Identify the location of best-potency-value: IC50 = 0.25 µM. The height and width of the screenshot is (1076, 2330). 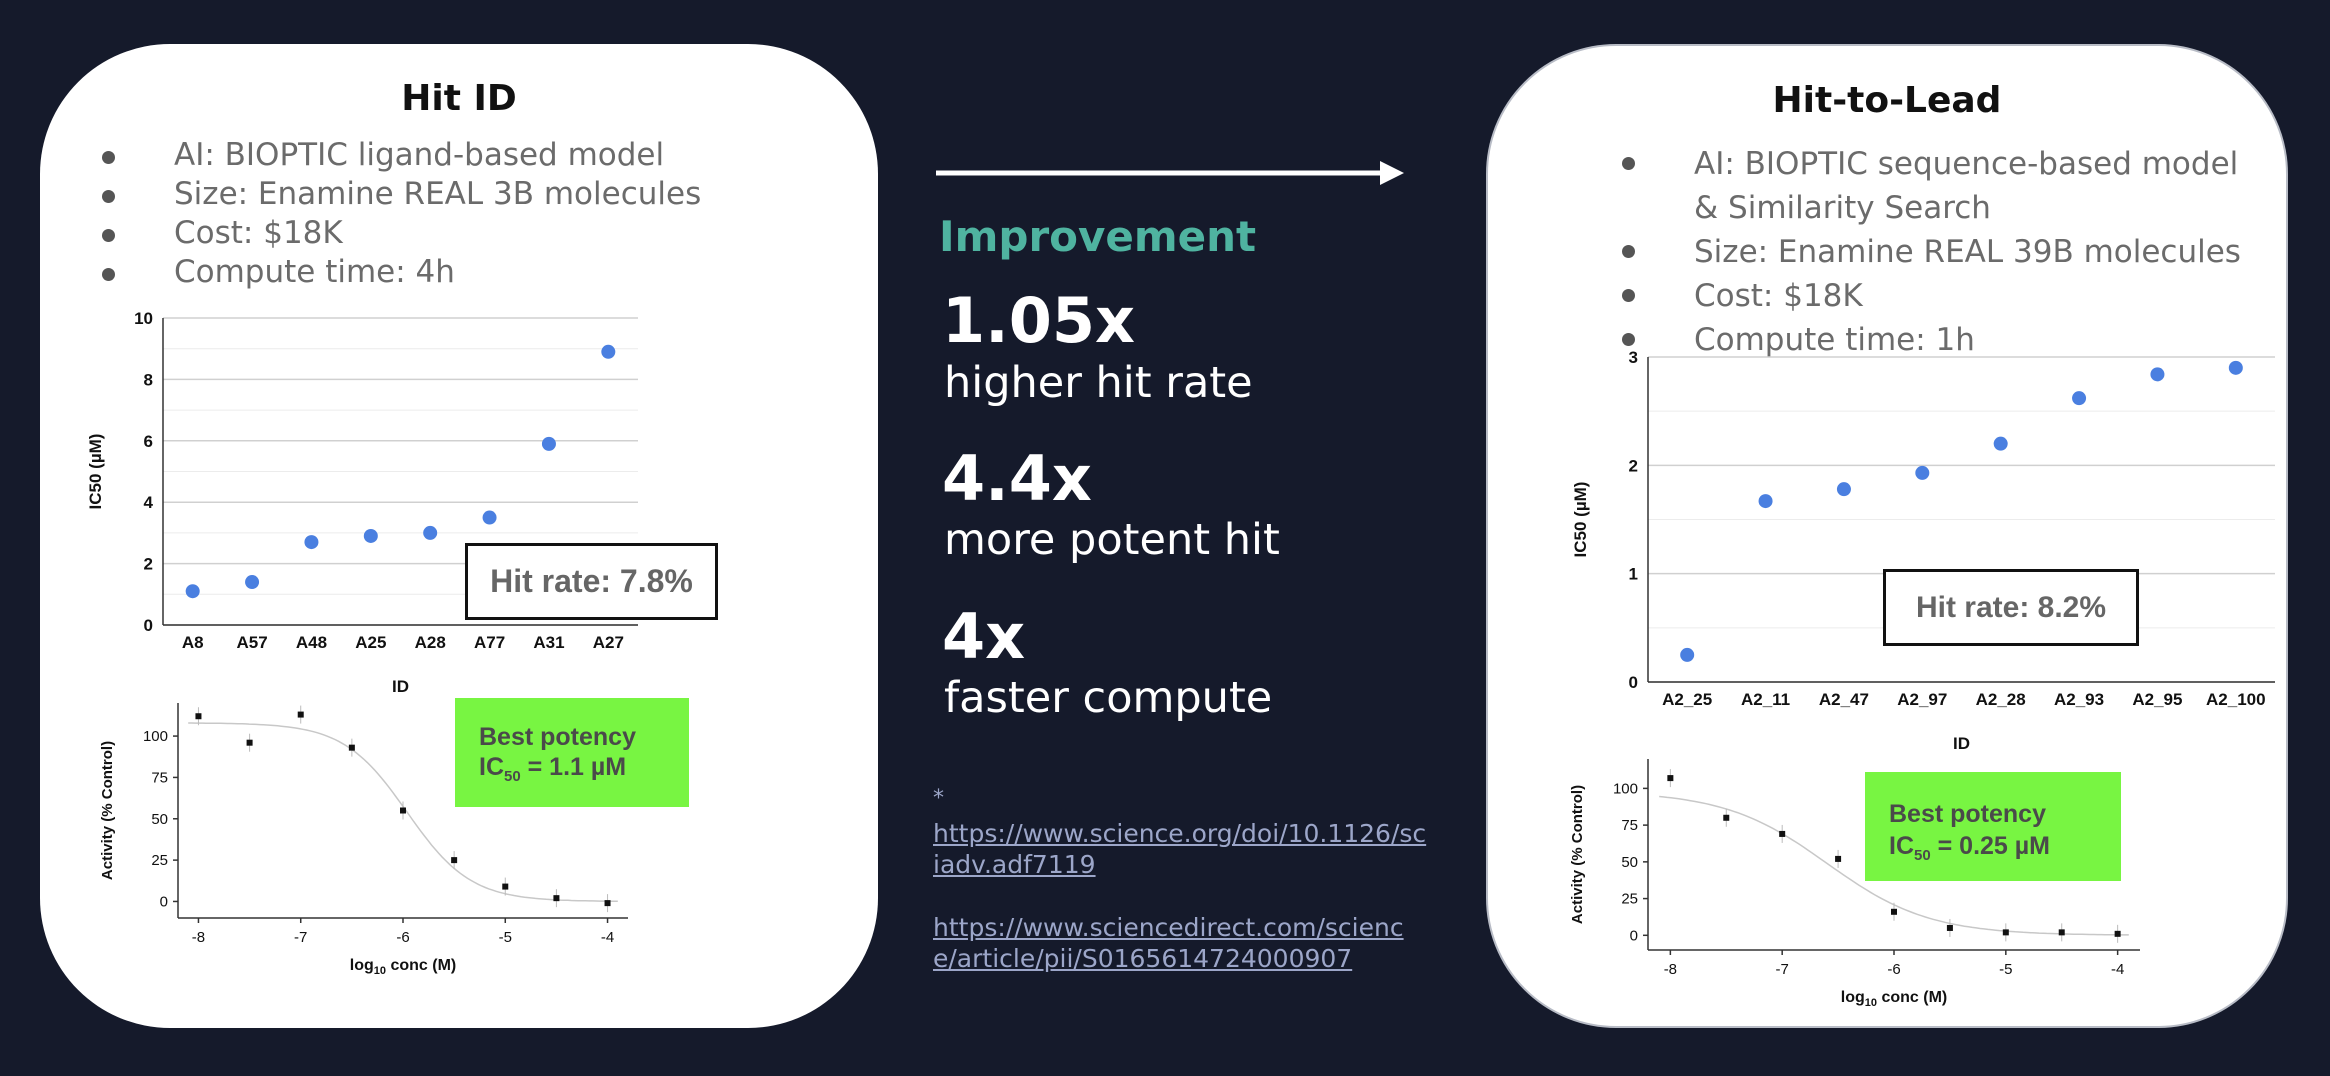
(1970, 848).